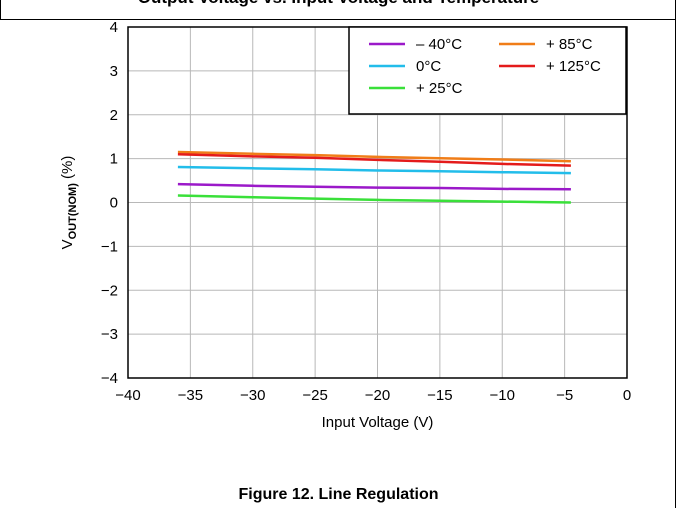 Image resolution: width=677 pixels, height=508 pixels. What do you see at coordinates (564, 395) in the screenshot?
I see `x-tick-label: −5` at bounding box center [564, 395].